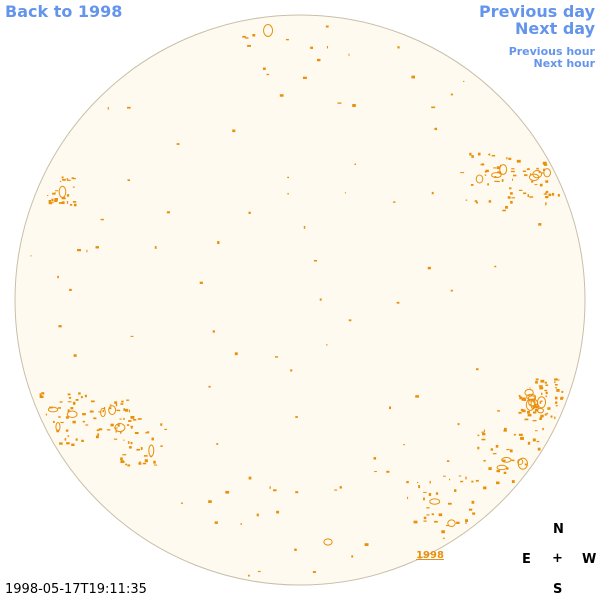 The width and height of the screenshot is (600, 600). What do you see at coordinates (536, 11) in the screenshot?
I see `previous-day-link: Previous day` at bounding box center [536, 11].